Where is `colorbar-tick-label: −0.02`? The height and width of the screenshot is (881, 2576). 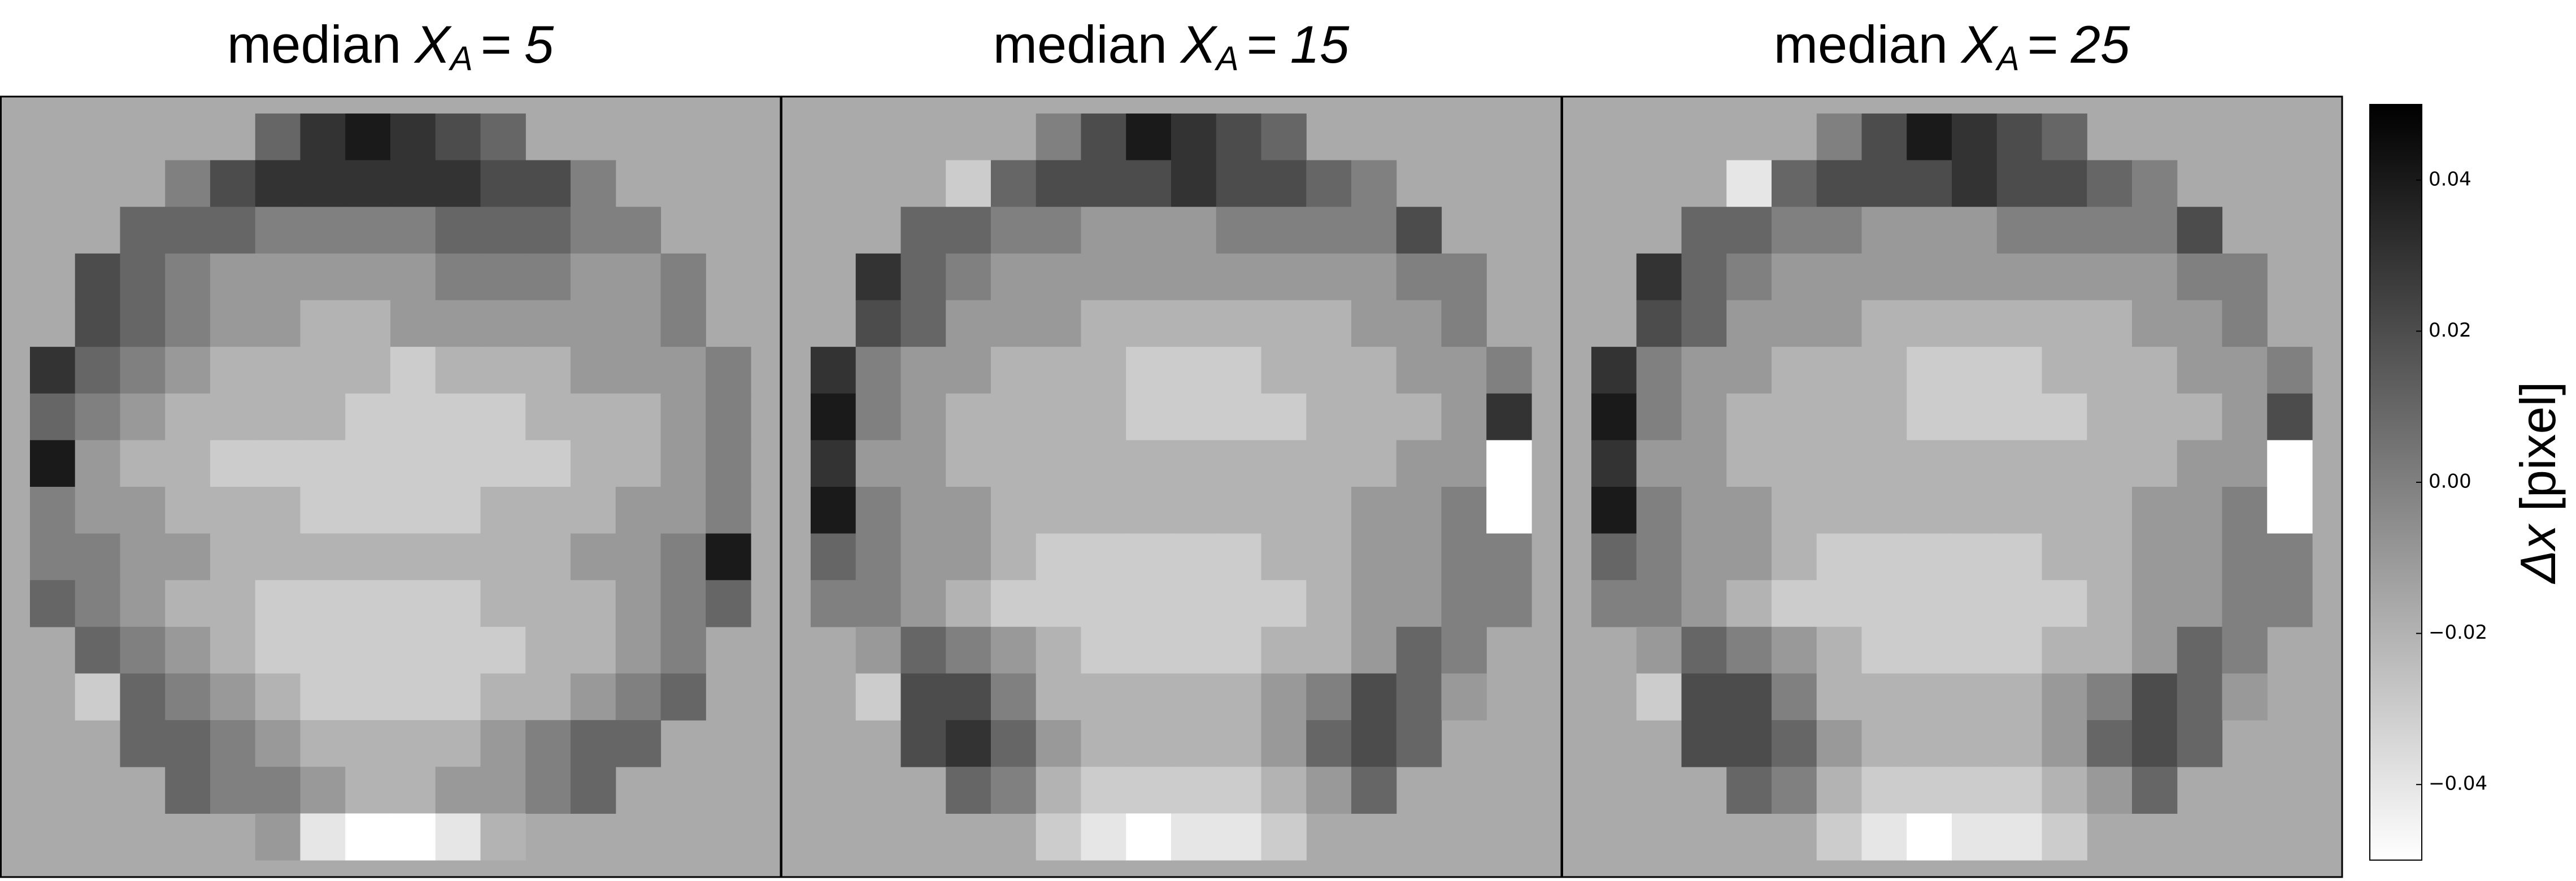 colorbar-tick-label: −0.02 is located at coordinates (2458, 632).